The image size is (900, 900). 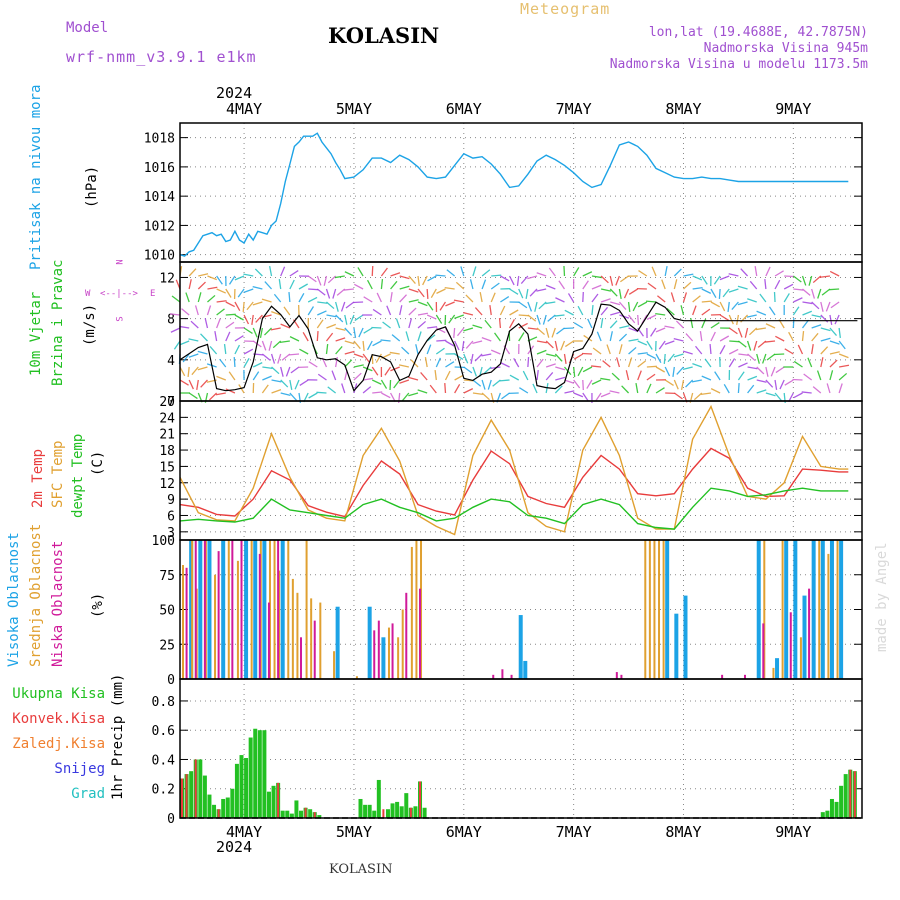 I want to click on y-tick-label: 12, so click(x=167, y=484).